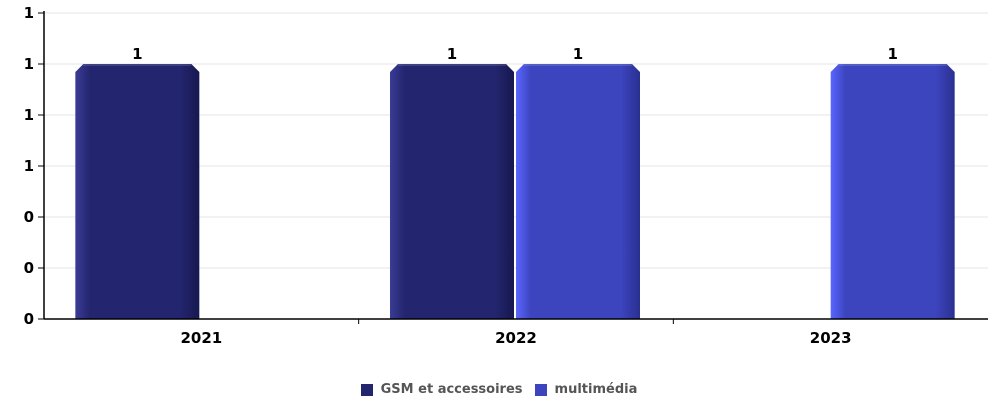 The image size is (998, 404). What do you see at coordinates (831, 338) in the screenshot?
I see `x-tick-label: 2023` at bounding box center [831, 338].